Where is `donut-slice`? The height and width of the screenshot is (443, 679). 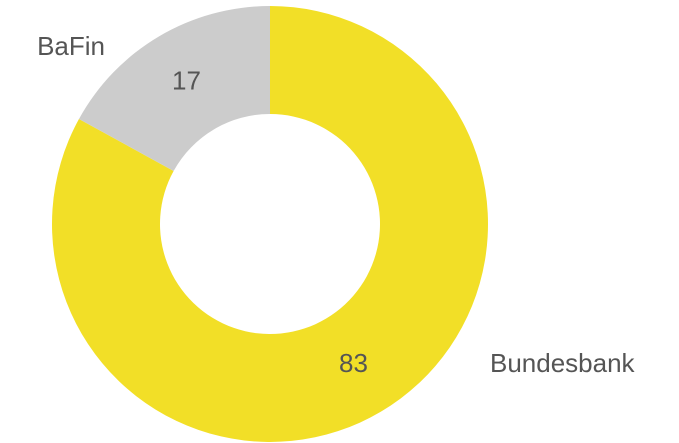 donut-slice is located at coordinates (174, 89).